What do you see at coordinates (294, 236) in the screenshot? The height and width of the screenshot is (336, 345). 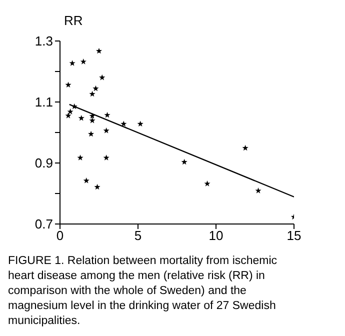 I see `x-tick-label: 15` at bounding box center [294, 236].